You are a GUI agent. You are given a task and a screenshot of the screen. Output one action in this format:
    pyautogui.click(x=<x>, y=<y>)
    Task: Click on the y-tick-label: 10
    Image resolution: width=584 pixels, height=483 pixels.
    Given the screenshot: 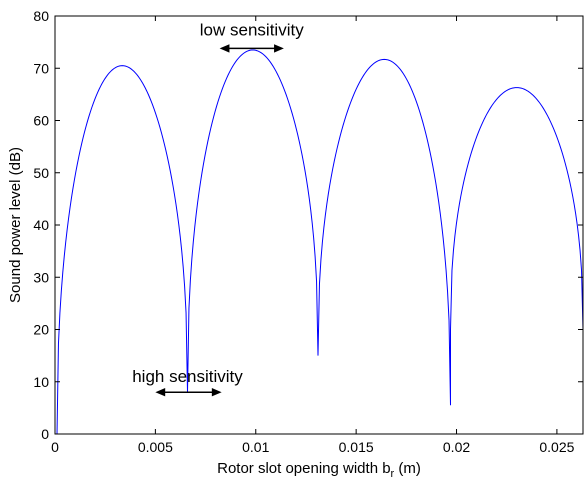 What is the action you would take?
    pyautogui.click(x=41, y=382)
    